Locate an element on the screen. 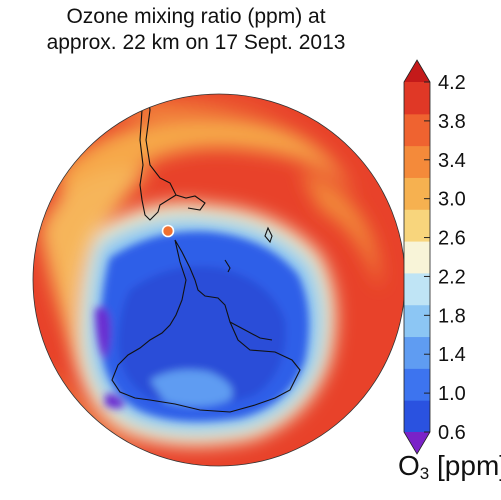 This screenshot has height=500, width=501. colorbar-max-triangle is located at coordinates (417, 71).